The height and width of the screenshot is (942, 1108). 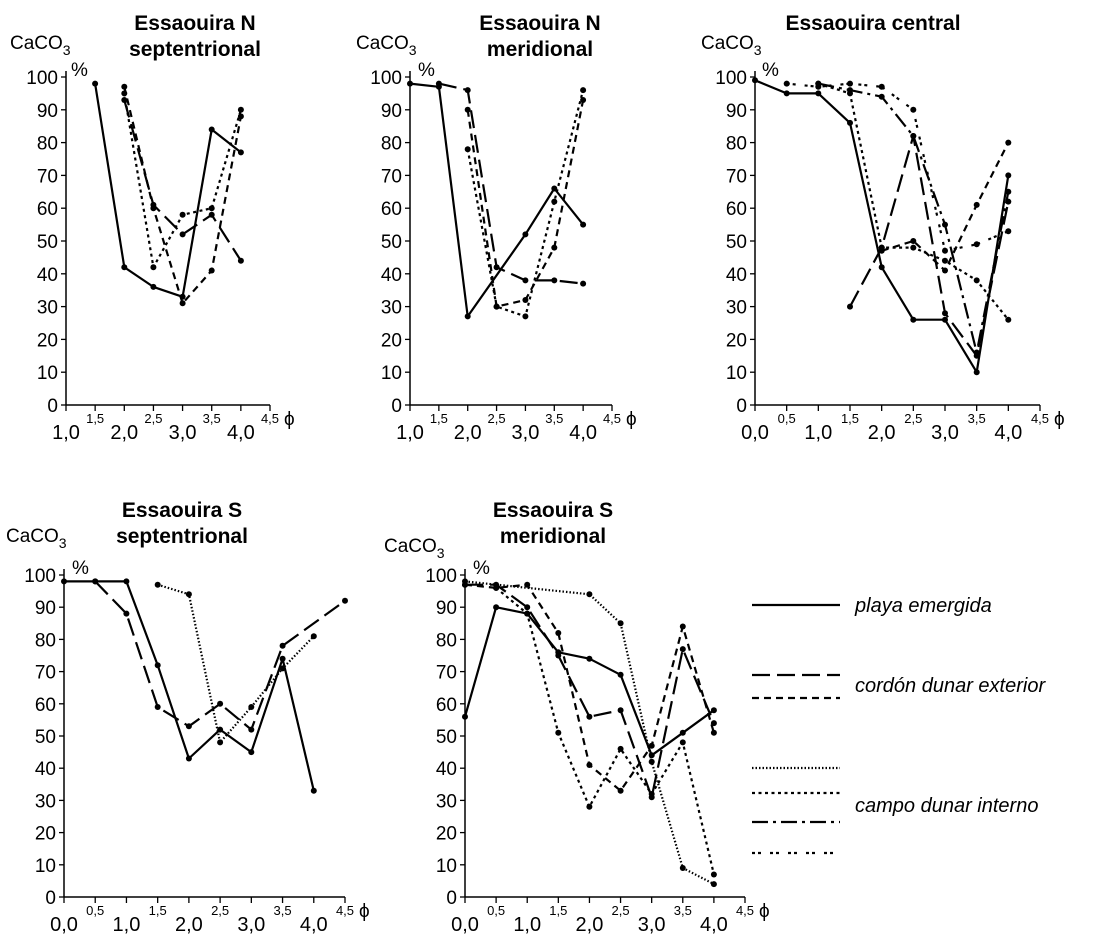 What do you see at coordinates (195, 49) in the screenshot?
I see `chart-title: septentrional` at bounding box center [195, 49].